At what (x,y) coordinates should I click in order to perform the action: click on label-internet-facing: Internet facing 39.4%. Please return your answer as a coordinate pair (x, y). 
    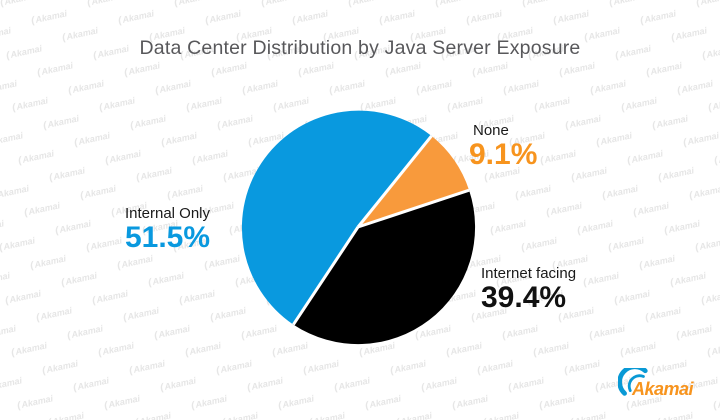
    Looking at the image, I should click on (528, 289).